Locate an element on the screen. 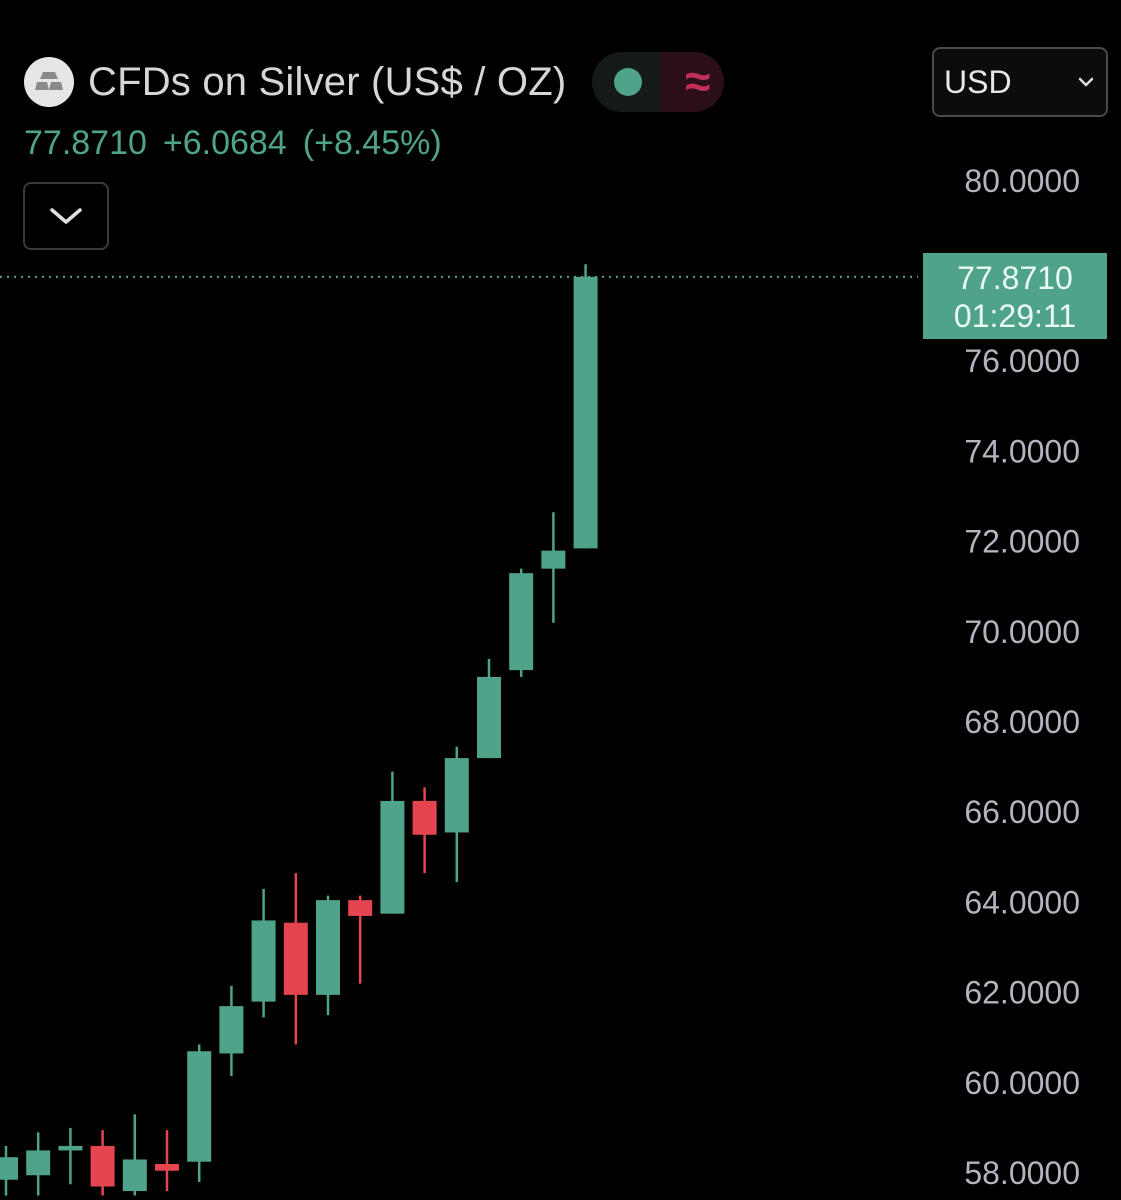 This screenshot has width=1121, height=1200. price-change: +6.0684 is located at coordinates (224, 143).